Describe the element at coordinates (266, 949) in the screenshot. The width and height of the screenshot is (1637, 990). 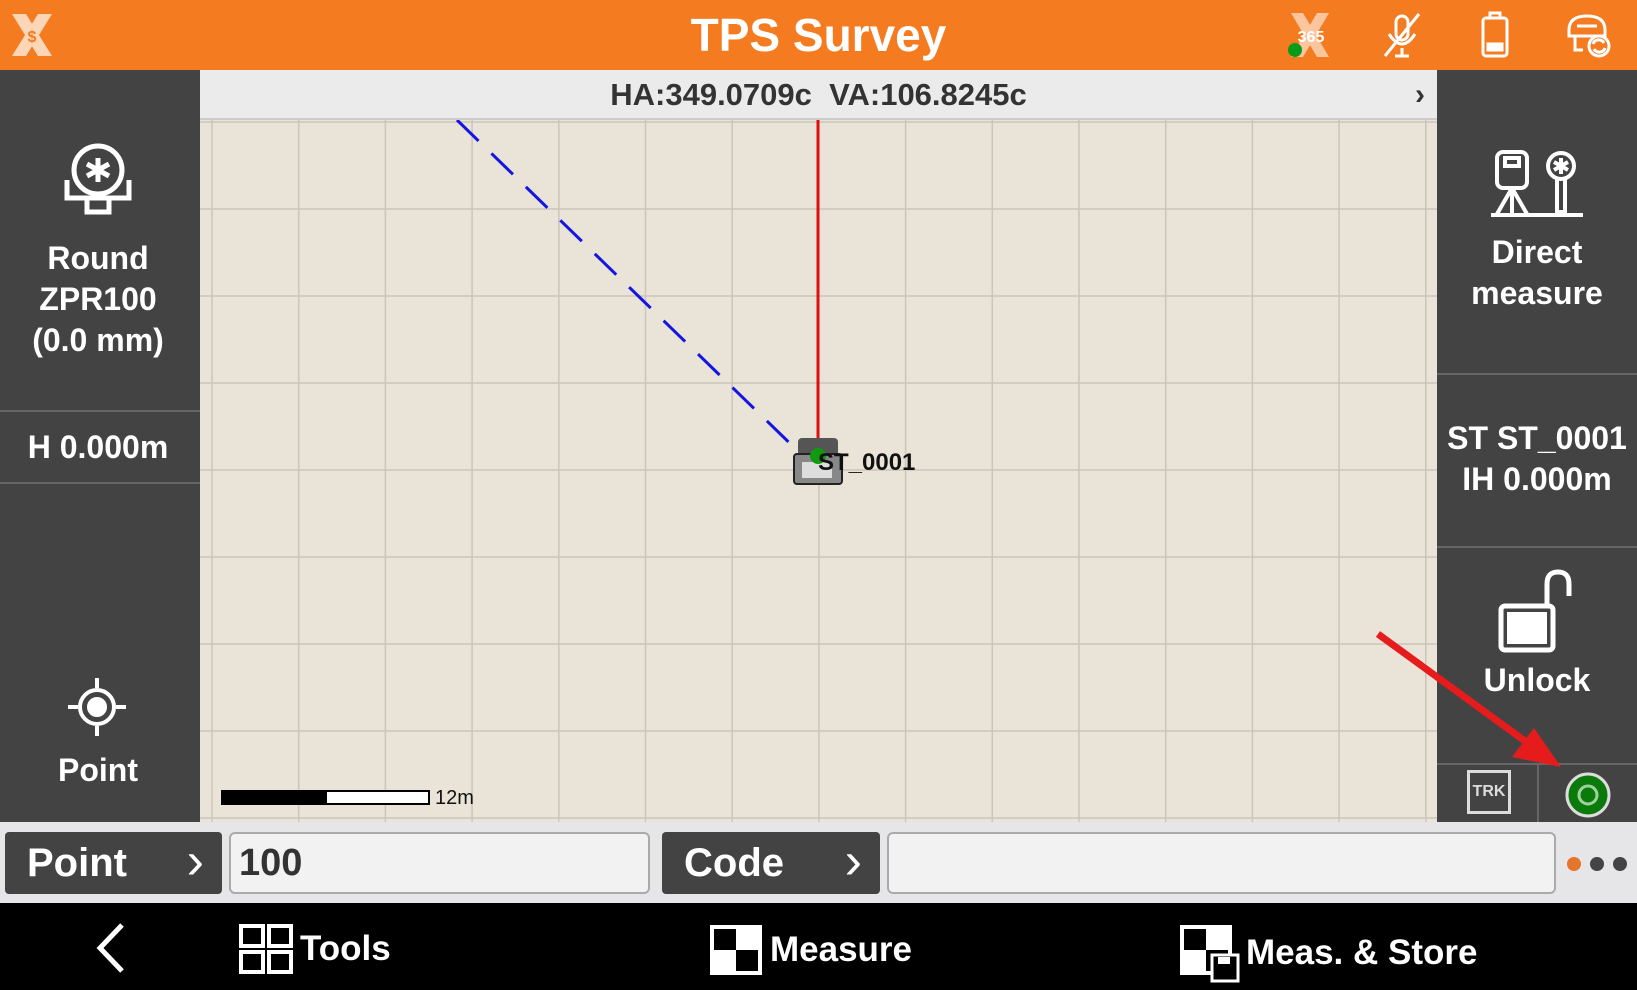
I see `tools-icon` at that location.